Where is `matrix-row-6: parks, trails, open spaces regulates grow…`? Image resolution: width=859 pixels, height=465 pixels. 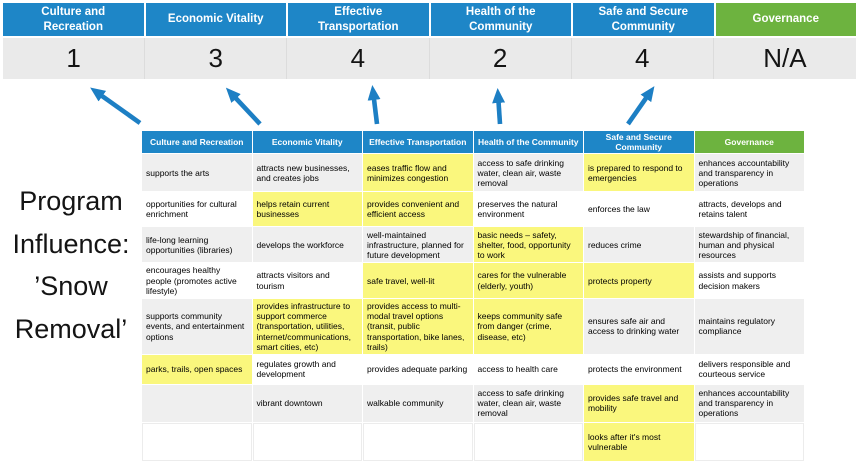
matrix-row-6: parks, trails, open spaces regulates grow… is located at coordinates (473, 369).